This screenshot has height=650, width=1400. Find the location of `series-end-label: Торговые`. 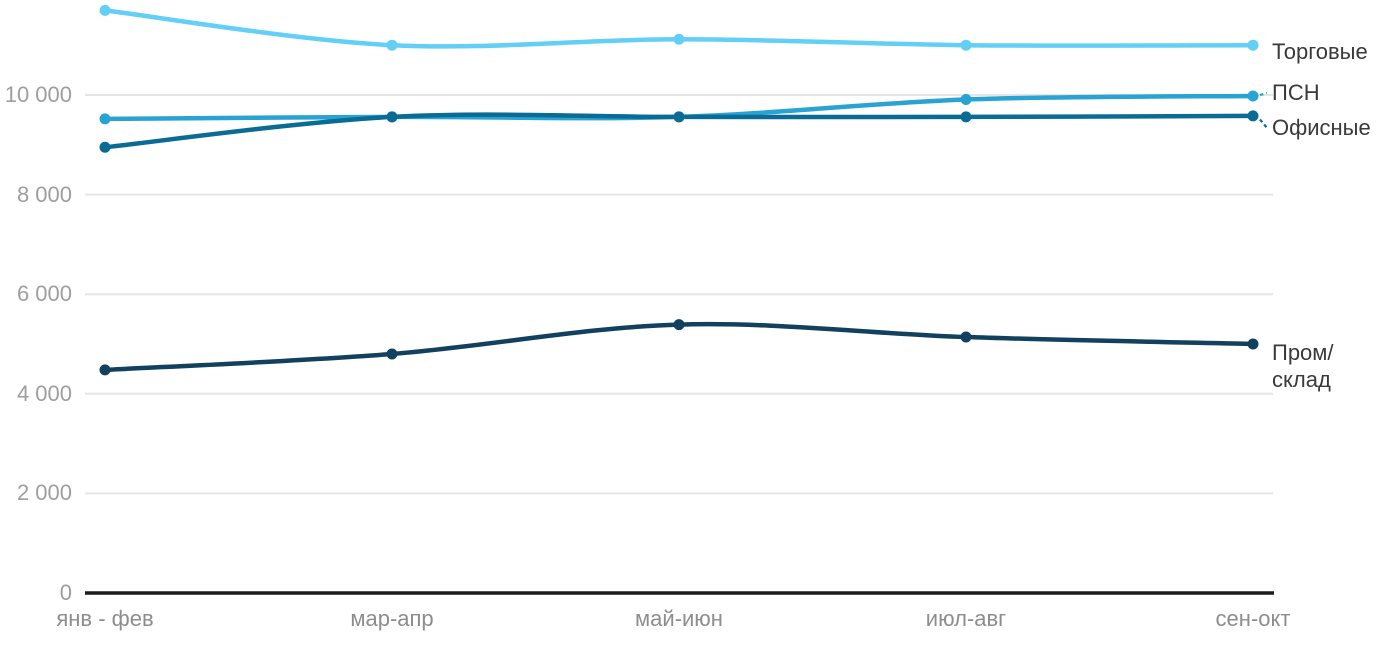

series-end-label: Торговые is located at coordinates (1320, 51).